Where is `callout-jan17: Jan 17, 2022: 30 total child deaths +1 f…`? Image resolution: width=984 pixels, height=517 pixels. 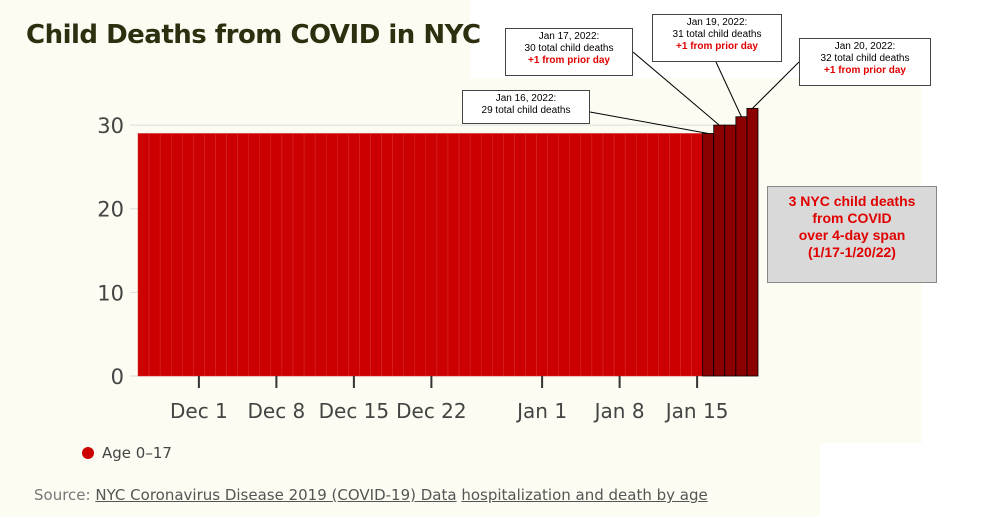
callout-jan17: Jan 17, 2022: 30 total child deaths +1 f… is located at coordinates (569, 52).